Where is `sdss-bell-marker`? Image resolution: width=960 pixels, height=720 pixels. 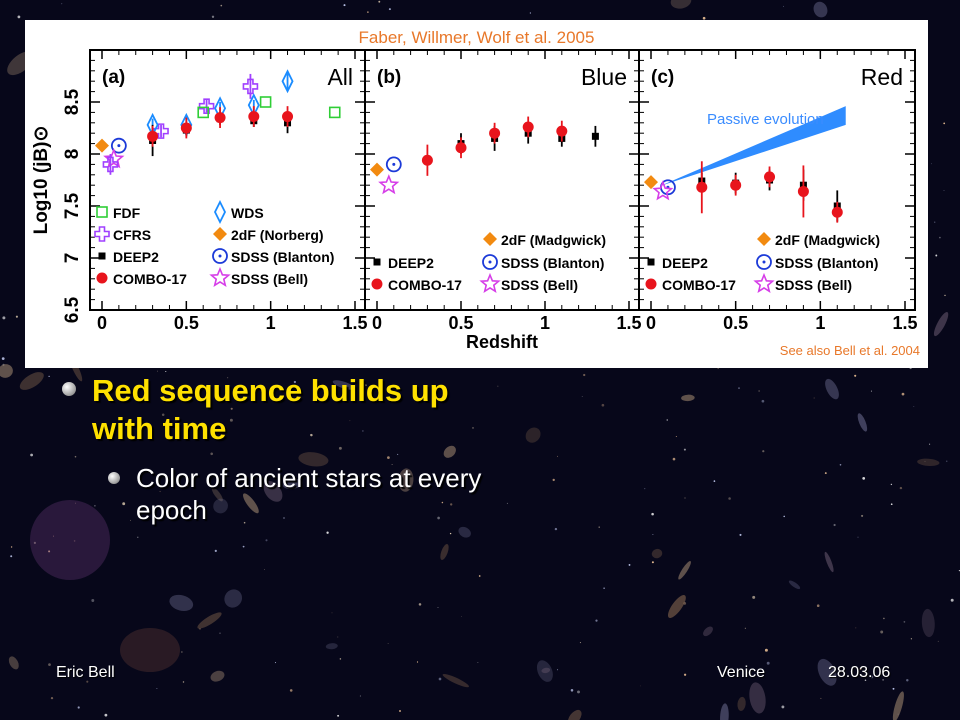
sdss-bell-marker is located at coordinates (764, 283).